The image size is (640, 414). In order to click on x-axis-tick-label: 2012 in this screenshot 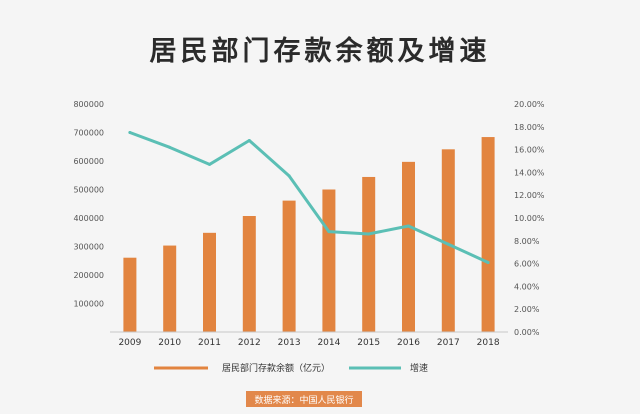, I will do `click(249, 343)`.